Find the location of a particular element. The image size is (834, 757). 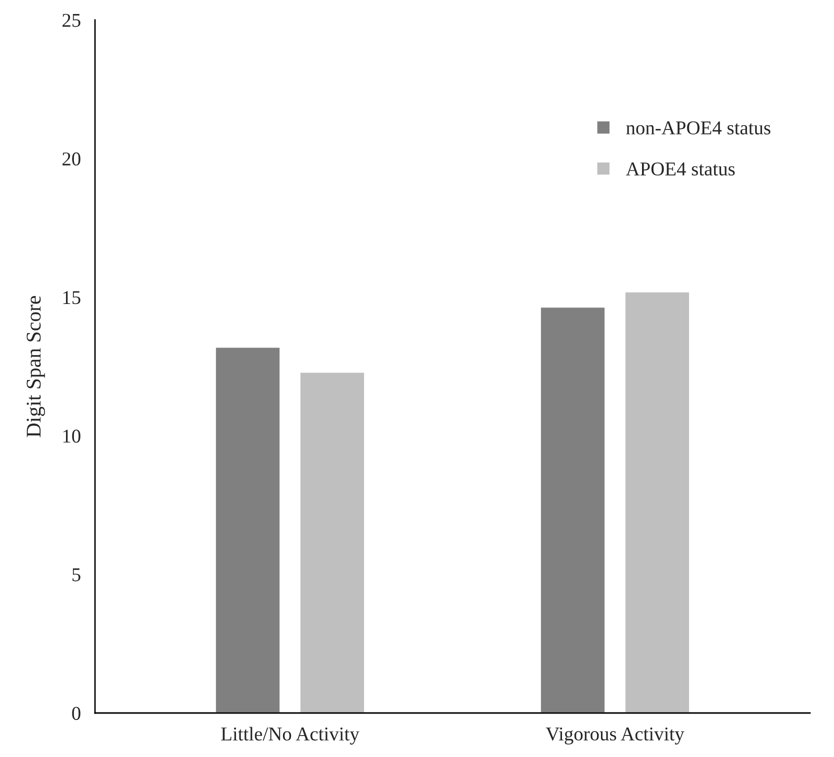

y-tick-label: 15 is located at coordinates (71, 297).